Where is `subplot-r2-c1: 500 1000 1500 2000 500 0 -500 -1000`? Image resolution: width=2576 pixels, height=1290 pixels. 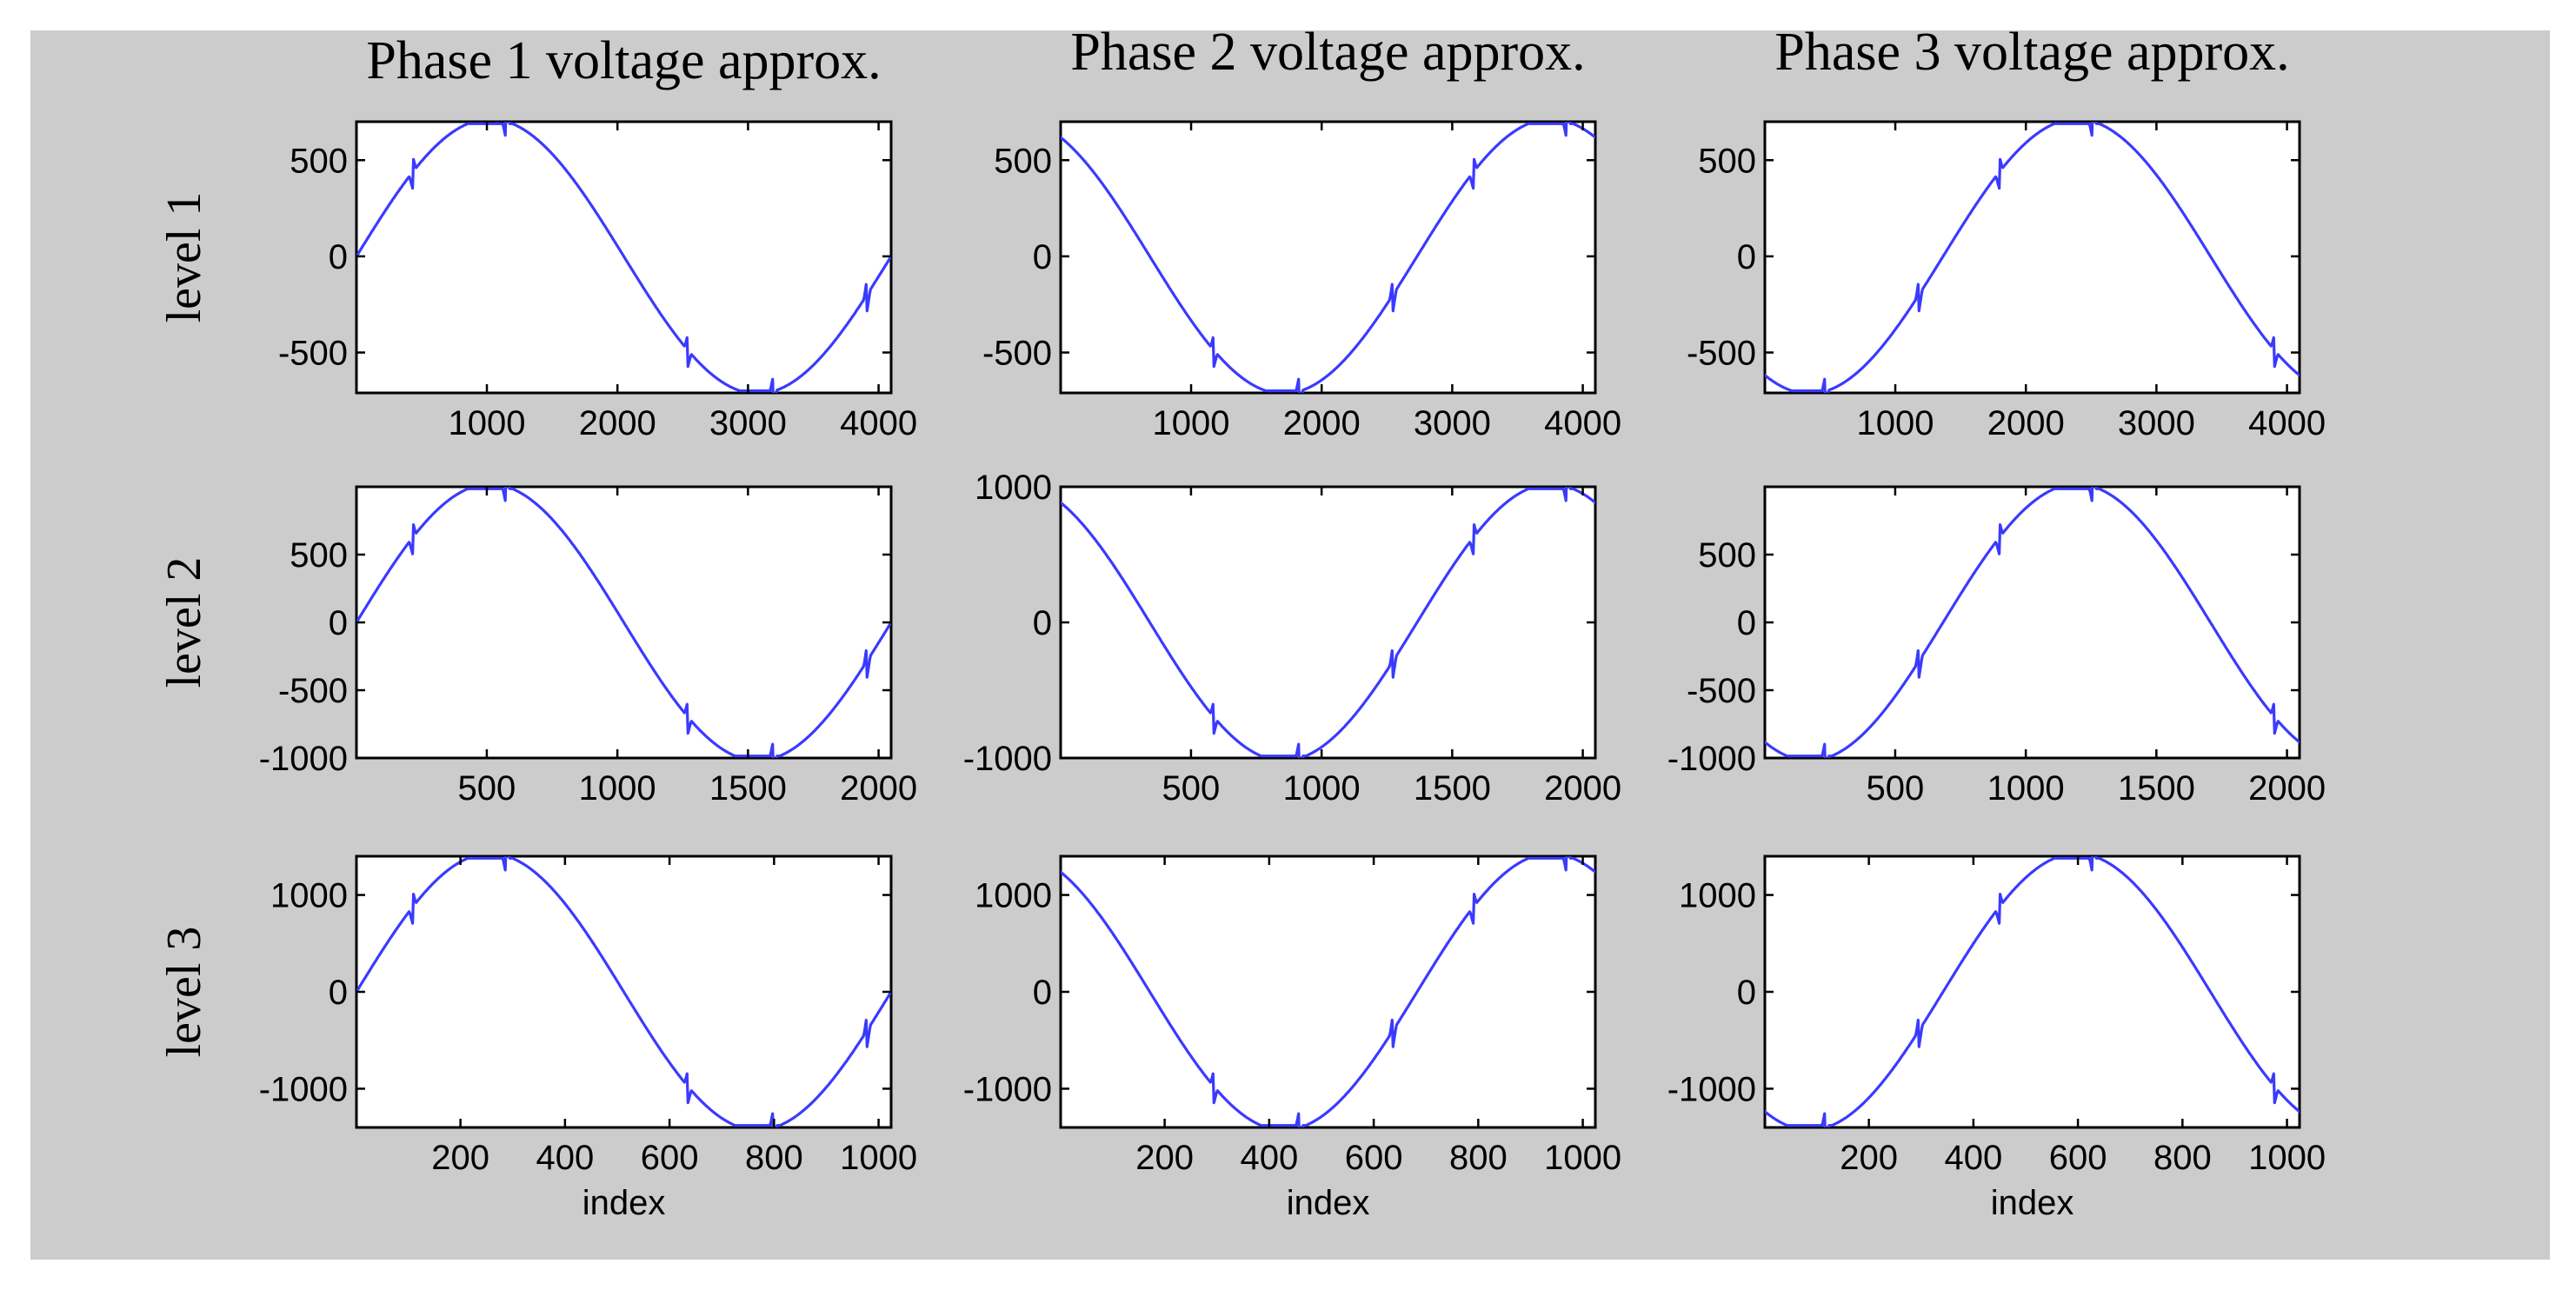
subplot-r2-c1: 500 1000 1500 2000 500 0 -500 -1000 is located at coordinates (588, 646).